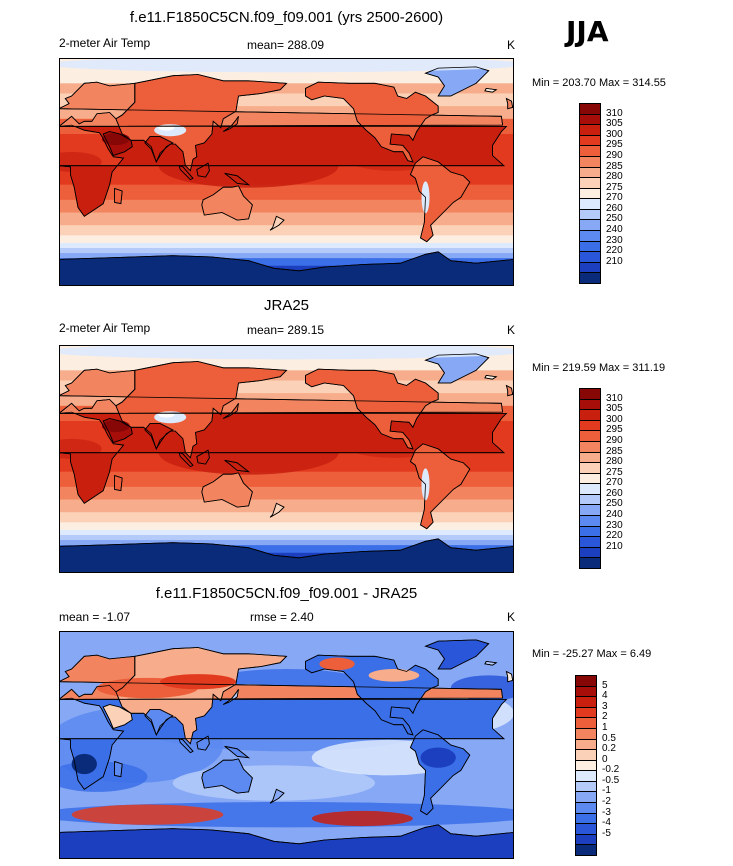 This screenshot has width=733, height=866. Describe the element at coordinates (606, 833) in the screenshot. I see `colorbar-tick-label: -5` at that location.